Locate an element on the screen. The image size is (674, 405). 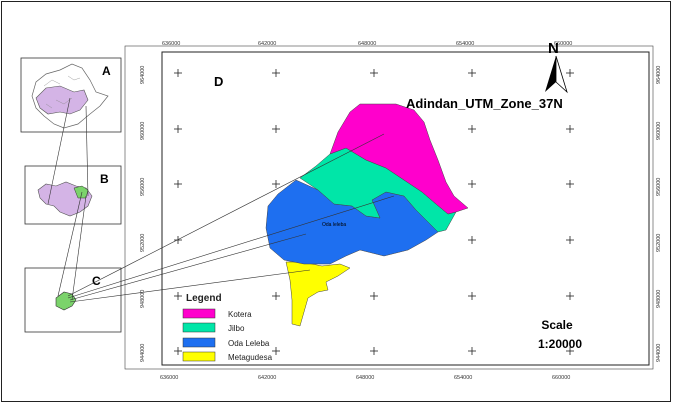
inset-a-region is located at coordinates (62, 100).